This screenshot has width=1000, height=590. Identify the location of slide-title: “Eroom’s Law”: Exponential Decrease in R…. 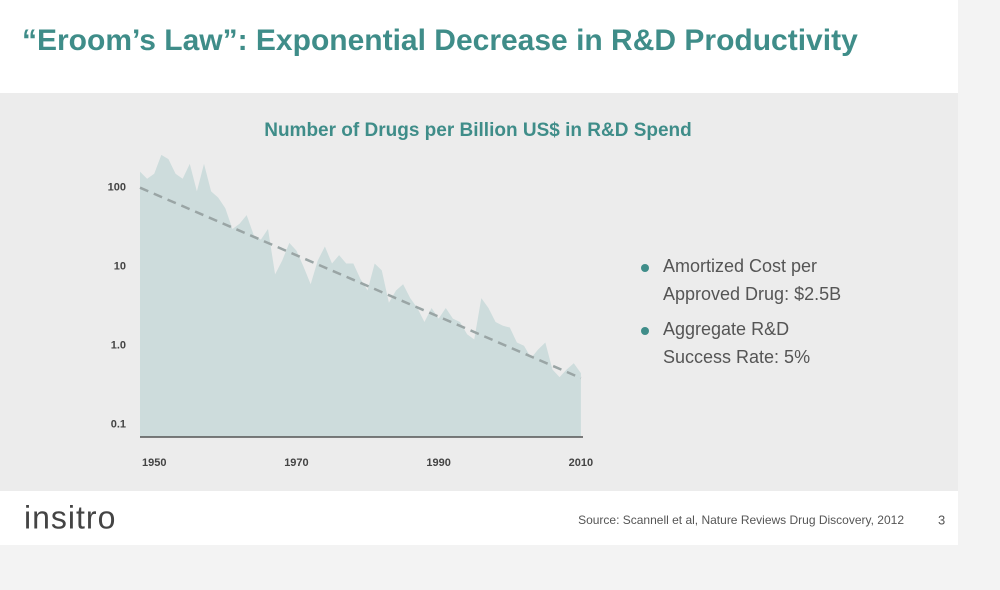
(440, 40).